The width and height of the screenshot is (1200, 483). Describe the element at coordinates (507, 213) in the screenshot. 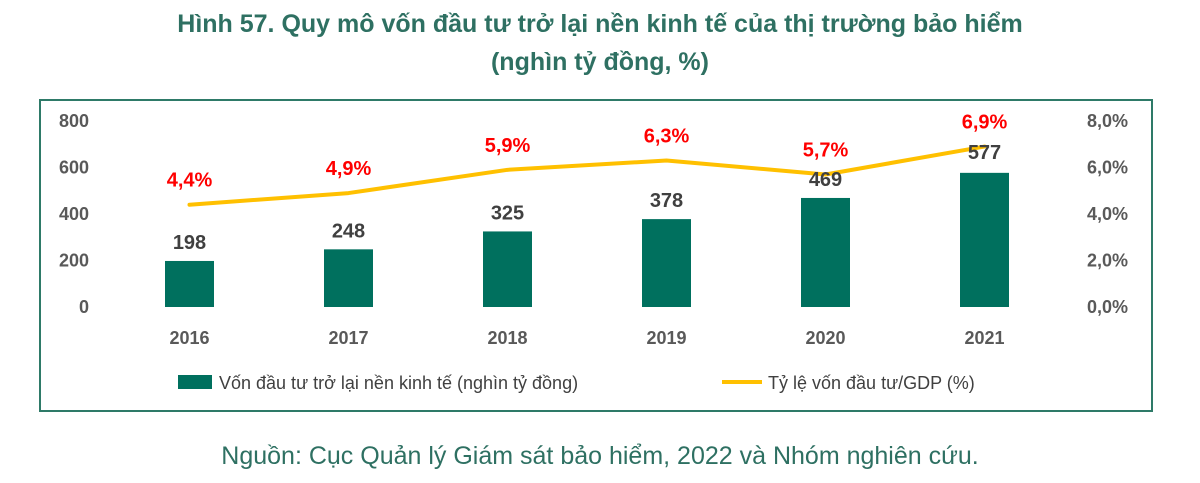

I see `bar-value-label: 325` at that location.